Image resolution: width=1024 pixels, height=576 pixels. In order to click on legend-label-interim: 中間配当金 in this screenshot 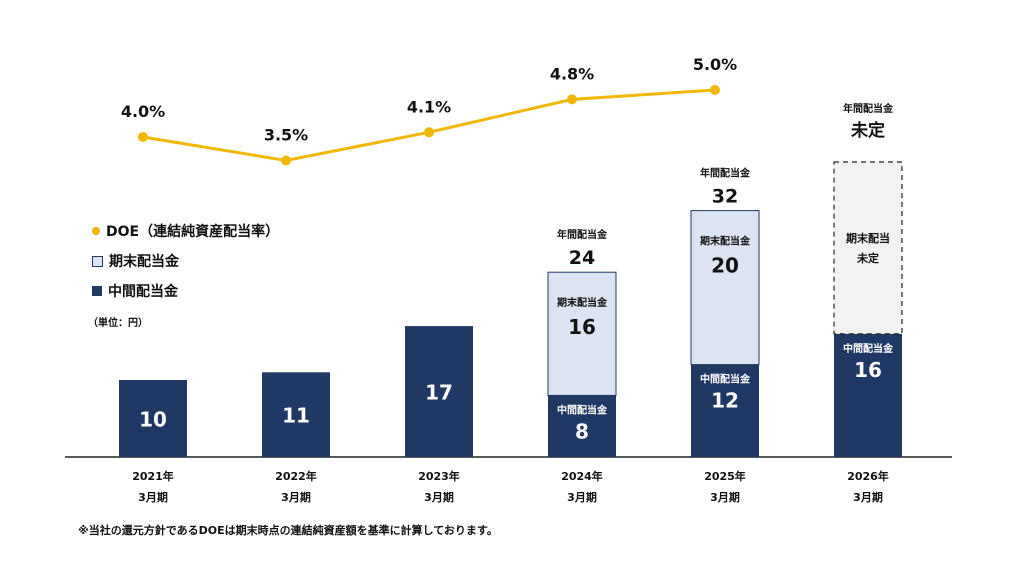, I will do `click(143, 292)`.